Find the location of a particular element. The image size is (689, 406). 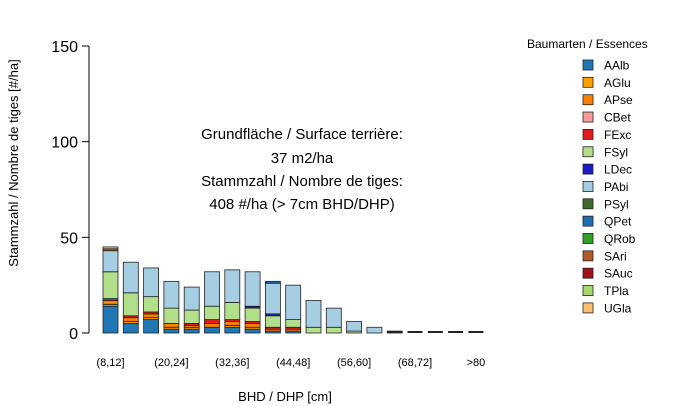

legend-label: LDec is located at coordinates (618, 170).